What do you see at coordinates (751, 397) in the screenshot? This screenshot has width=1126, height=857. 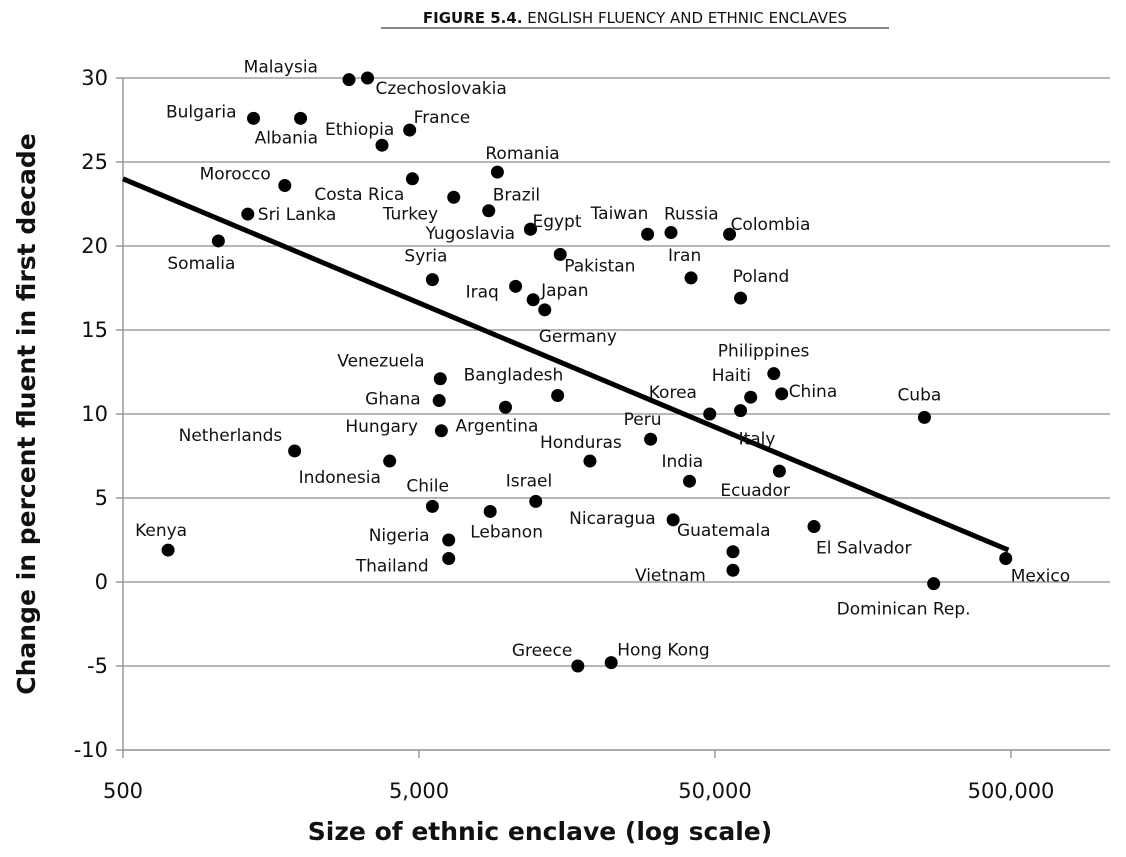 I see `point-haiti` at bounding box center [751, 397].